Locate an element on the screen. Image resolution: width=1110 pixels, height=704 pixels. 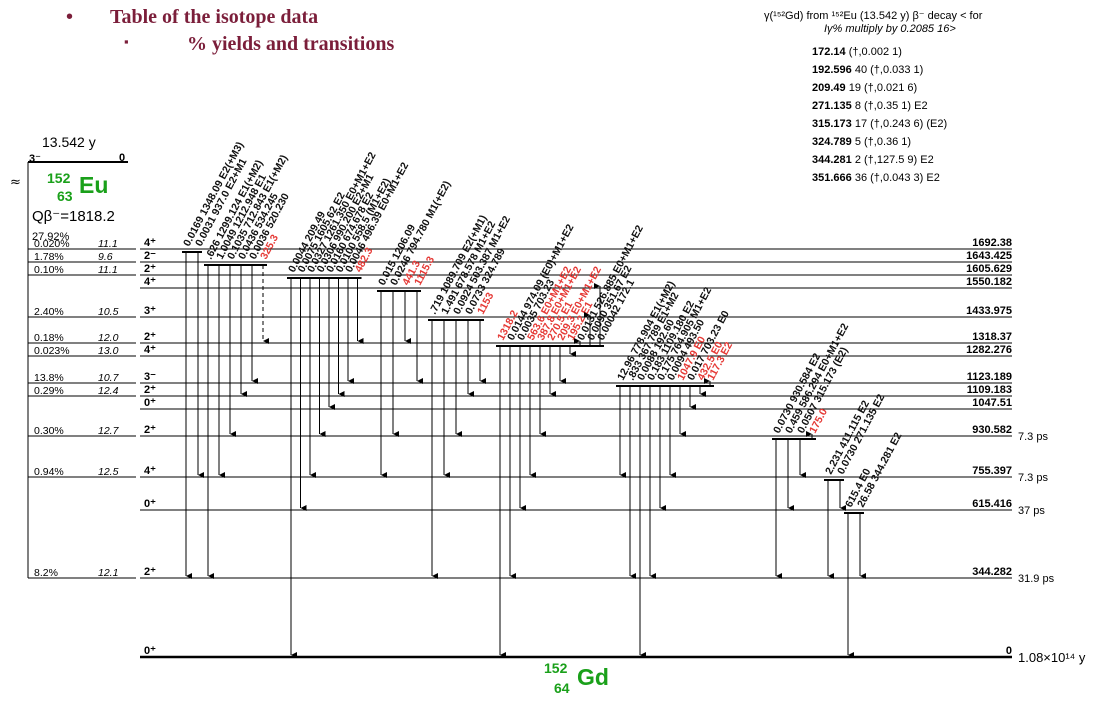
beta-feed-percent: 0.30% is located at coordinates (49, 431).